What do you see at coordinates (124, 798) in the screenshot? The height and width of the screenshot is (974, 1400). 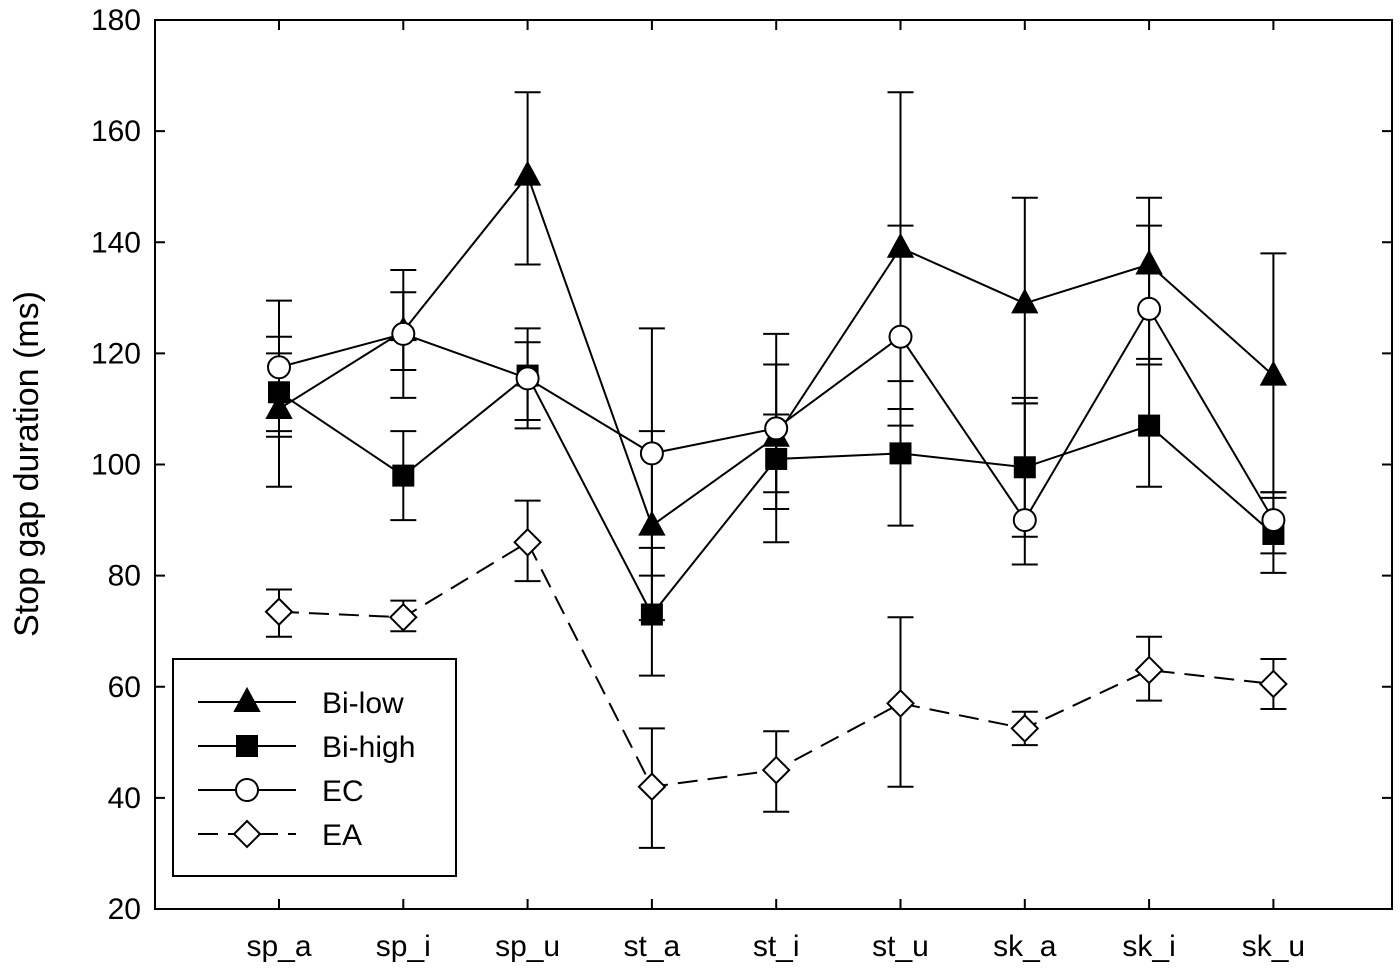 I see `y-tick-label: 40` at bounding box center [124, 798].